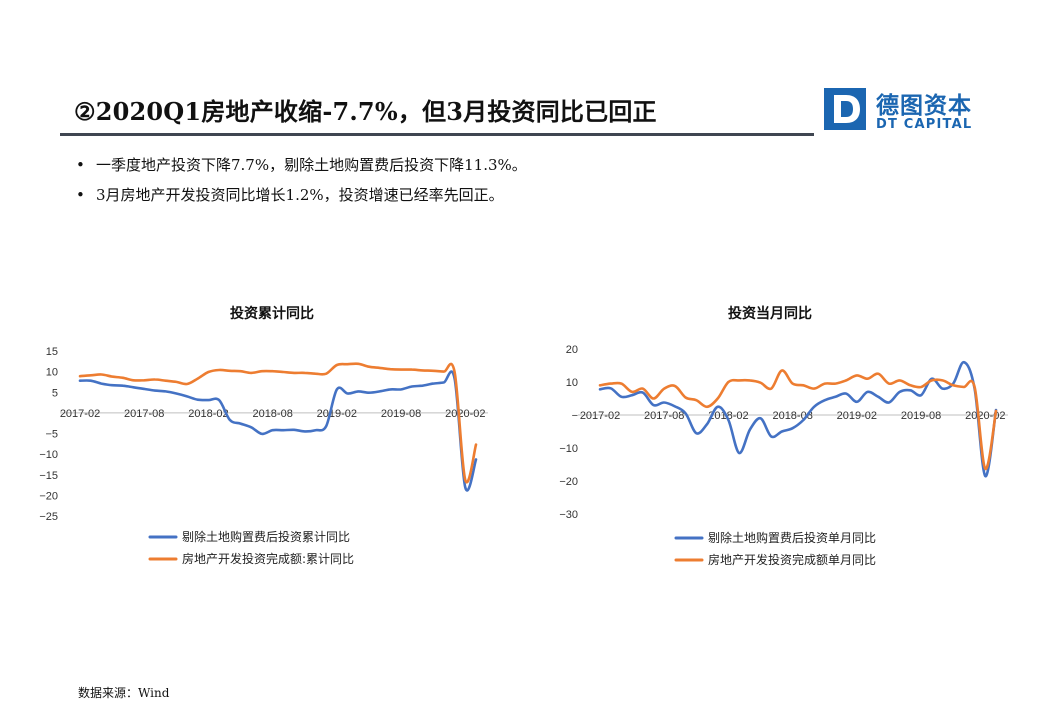  Describe the element at coordinates (792, 537) in the screenshot. I see `legend-label: 剔除土地购置费后投资单月同比` at that location.